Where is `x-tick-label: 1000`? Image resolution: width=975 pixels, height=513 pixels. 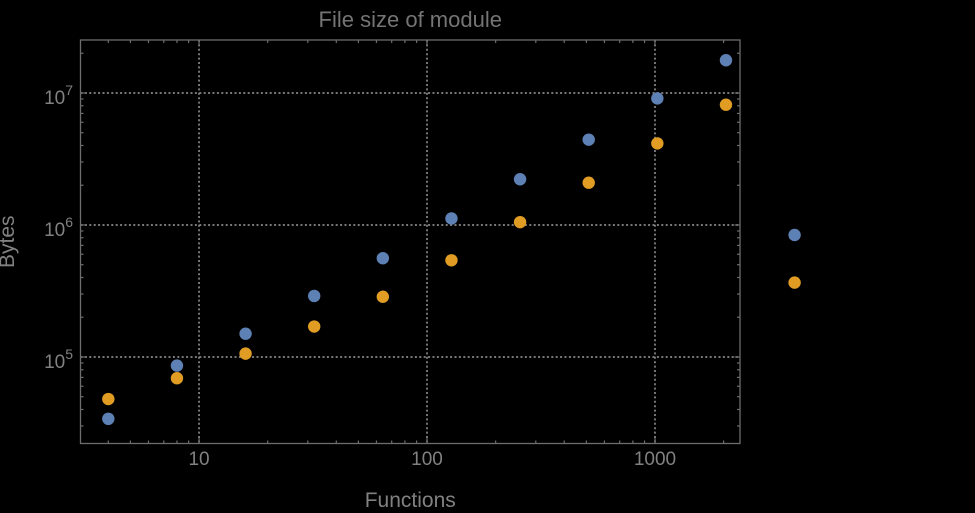
x-tick-label: 1000 is located at coordinates (655, 459).